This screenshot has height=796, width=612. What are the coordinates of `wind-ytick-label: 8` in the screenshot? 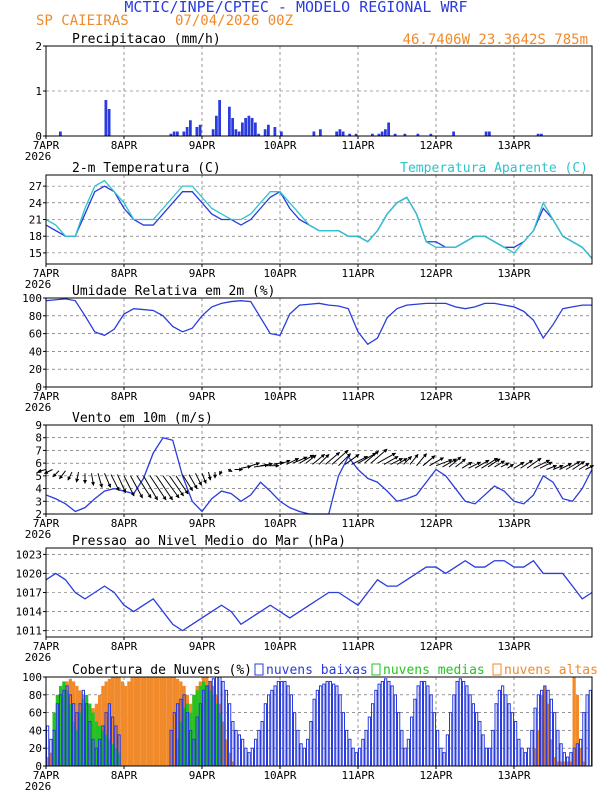 It's located at (38, 438).